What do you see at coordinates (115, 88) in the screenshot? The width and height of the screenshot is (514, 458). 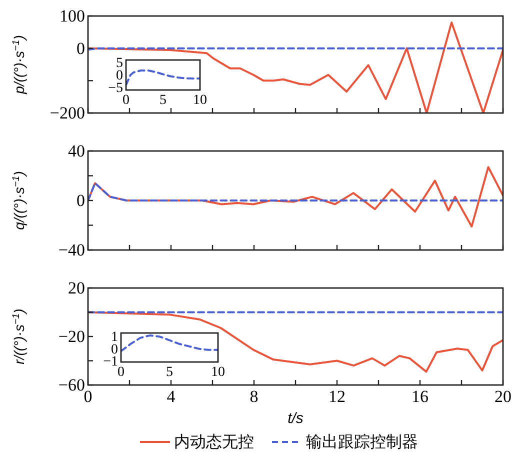 I see `y-tick-label: −5` at bounding box center [115, 88].